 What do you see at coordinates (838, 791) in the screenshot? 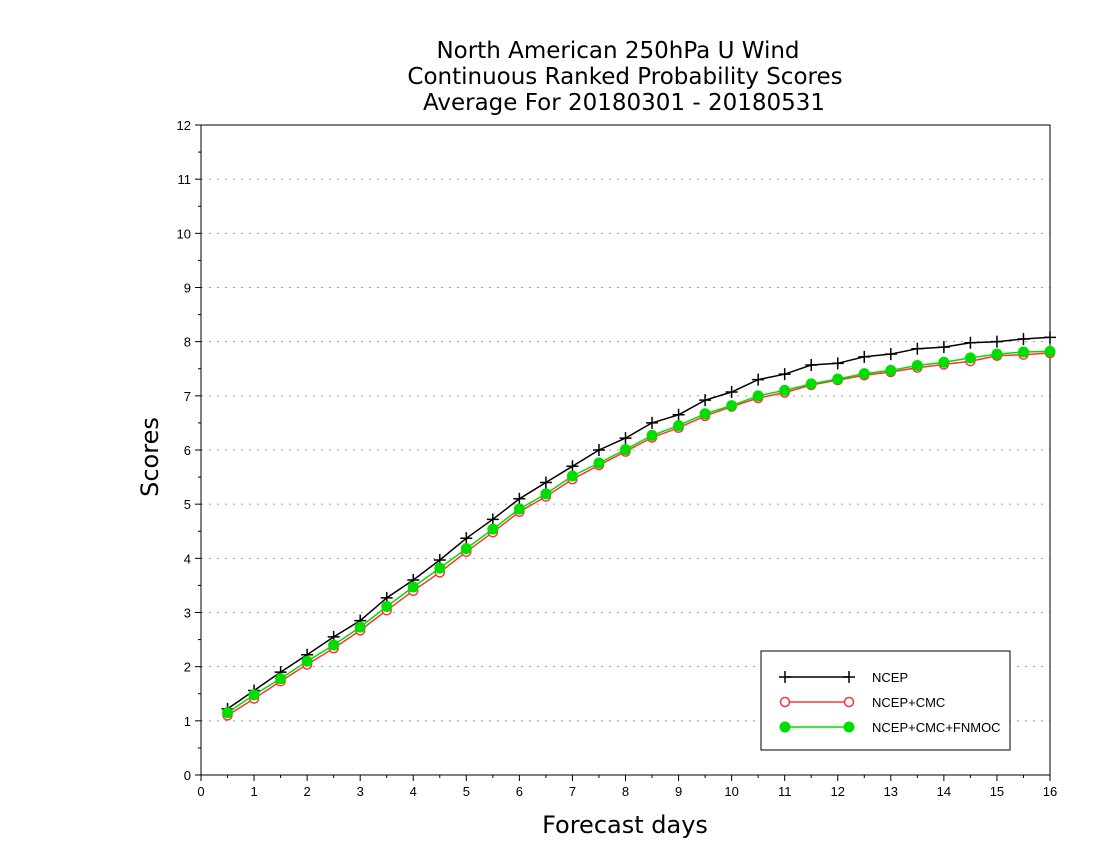
I see `x-tick-label-12: 12` at bounding box center [838, 791].